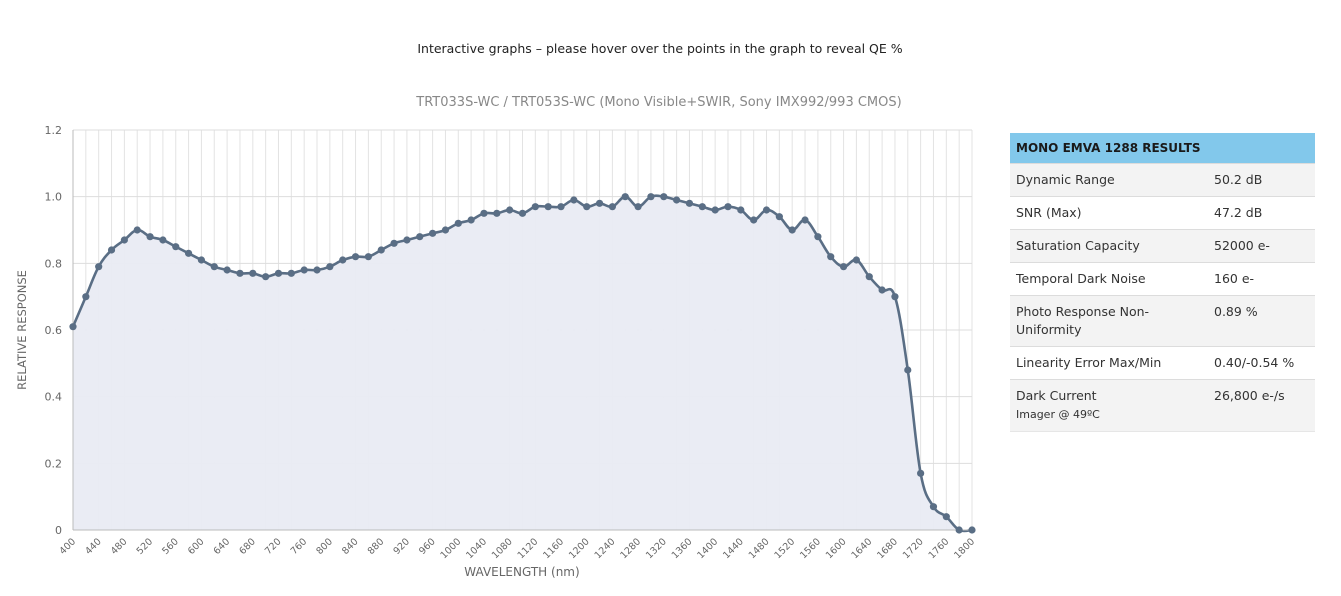 Image resolution: width=1341 pixels, height=596 pixels. Describe the element at coordinates (759, 548) in the screenshot. I see `x-tick-label: 1480` at that location.